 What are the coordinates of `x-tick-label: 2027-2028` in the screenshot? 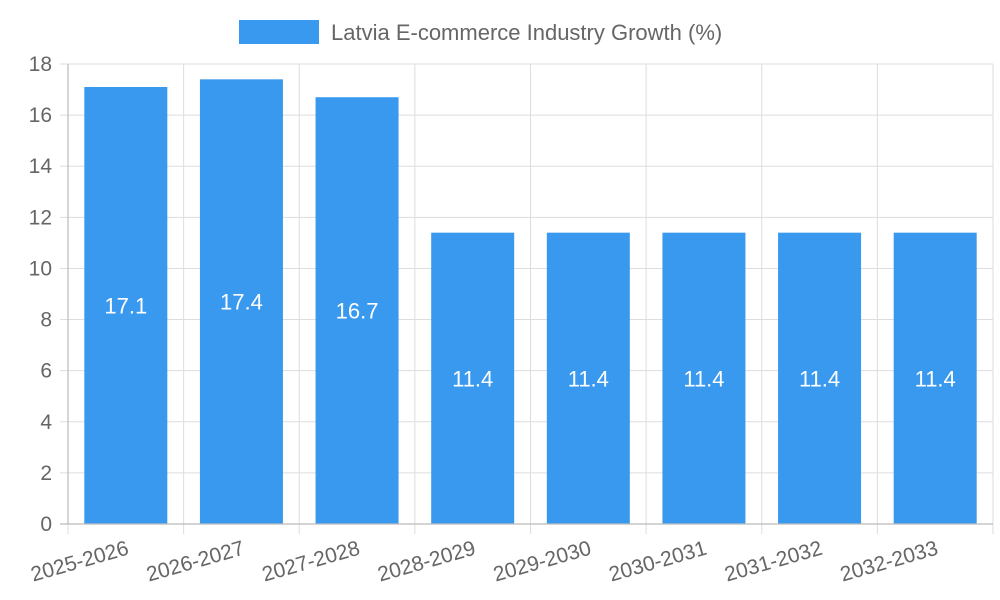 It's located at (311, 562).